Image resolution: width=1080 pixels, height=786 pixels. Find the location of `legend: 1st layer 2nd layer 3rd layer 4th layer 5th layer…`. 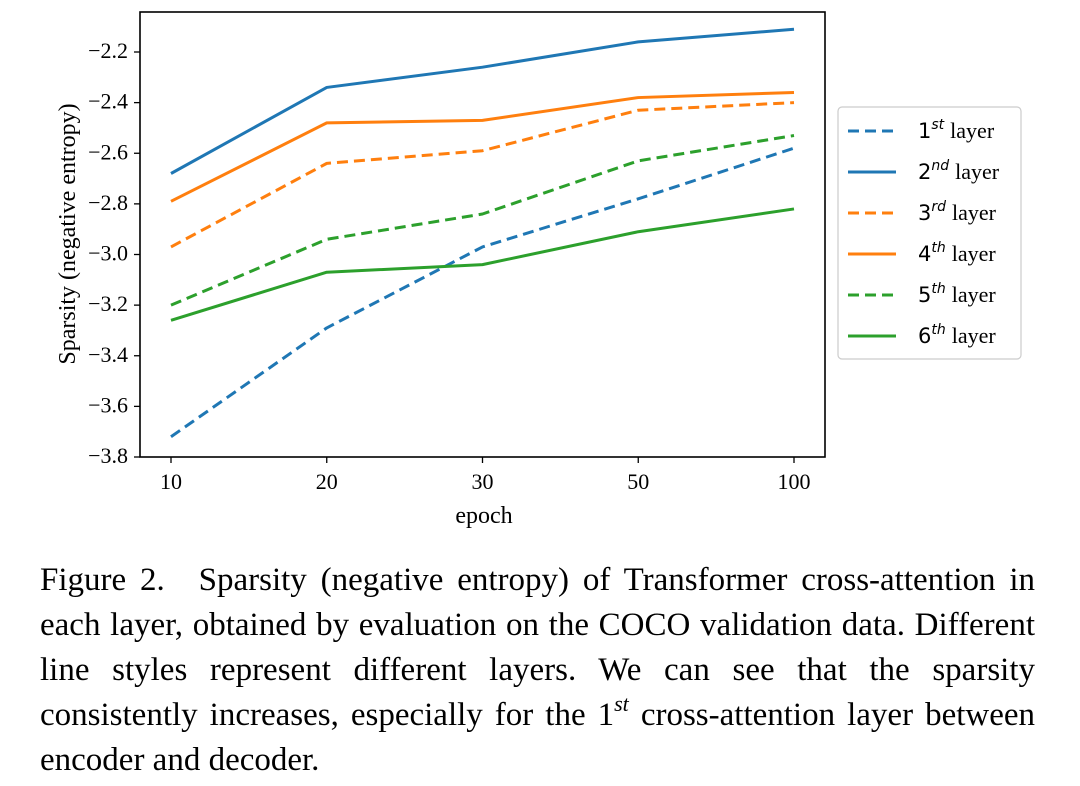

legend: 1st layer 2nd layer 3rd layer 4th layer 5th layer… is located at coordinates (929, 233).